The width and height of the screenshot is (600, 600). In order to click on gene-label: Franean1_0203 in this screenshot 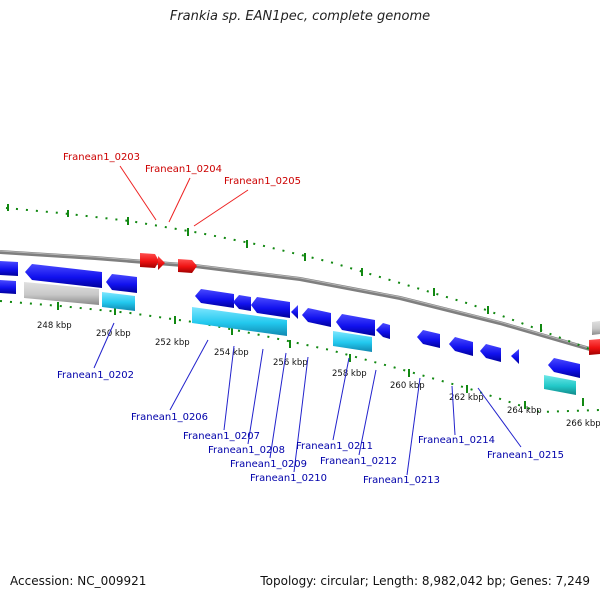, I will do `click(101, 157)`.